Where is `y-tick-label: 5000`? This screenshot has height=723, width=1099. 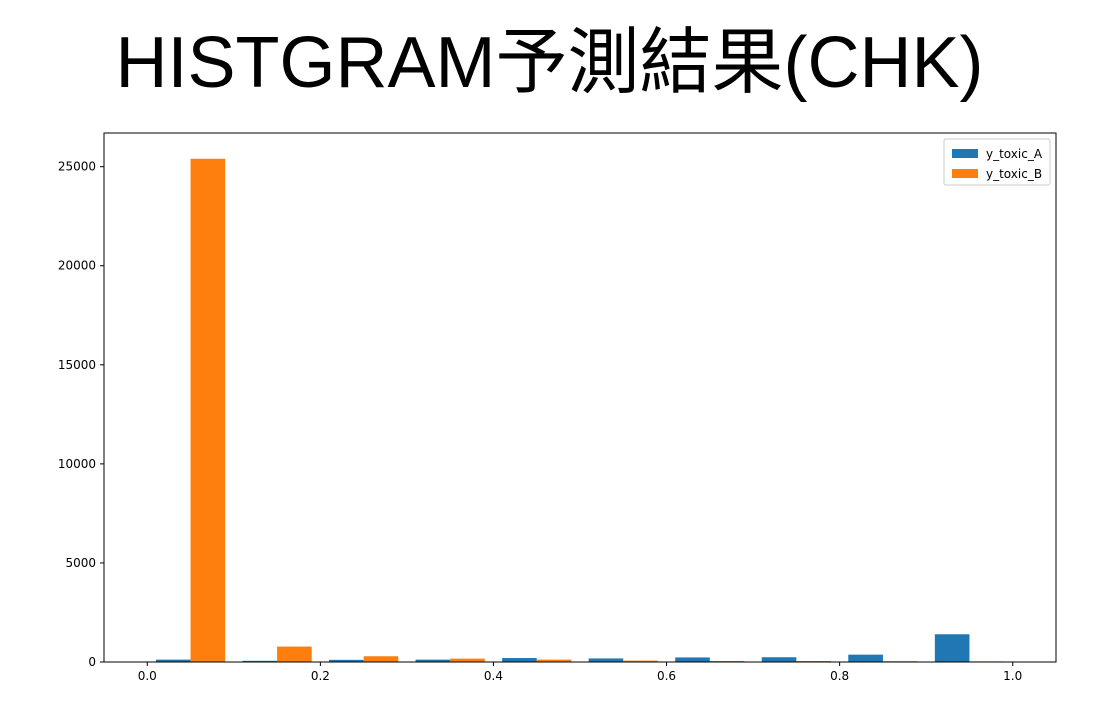
y-tick-label: 5000 is located at coordinates (80, 563).